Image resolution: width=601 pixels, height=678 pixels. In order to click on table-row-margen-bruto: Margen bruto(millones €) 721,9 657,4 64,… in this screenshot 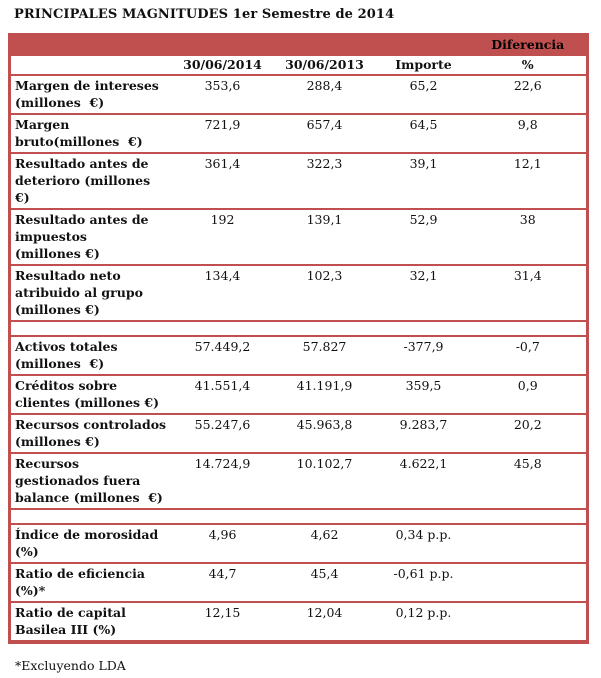, I will do `click(298, 133)`.